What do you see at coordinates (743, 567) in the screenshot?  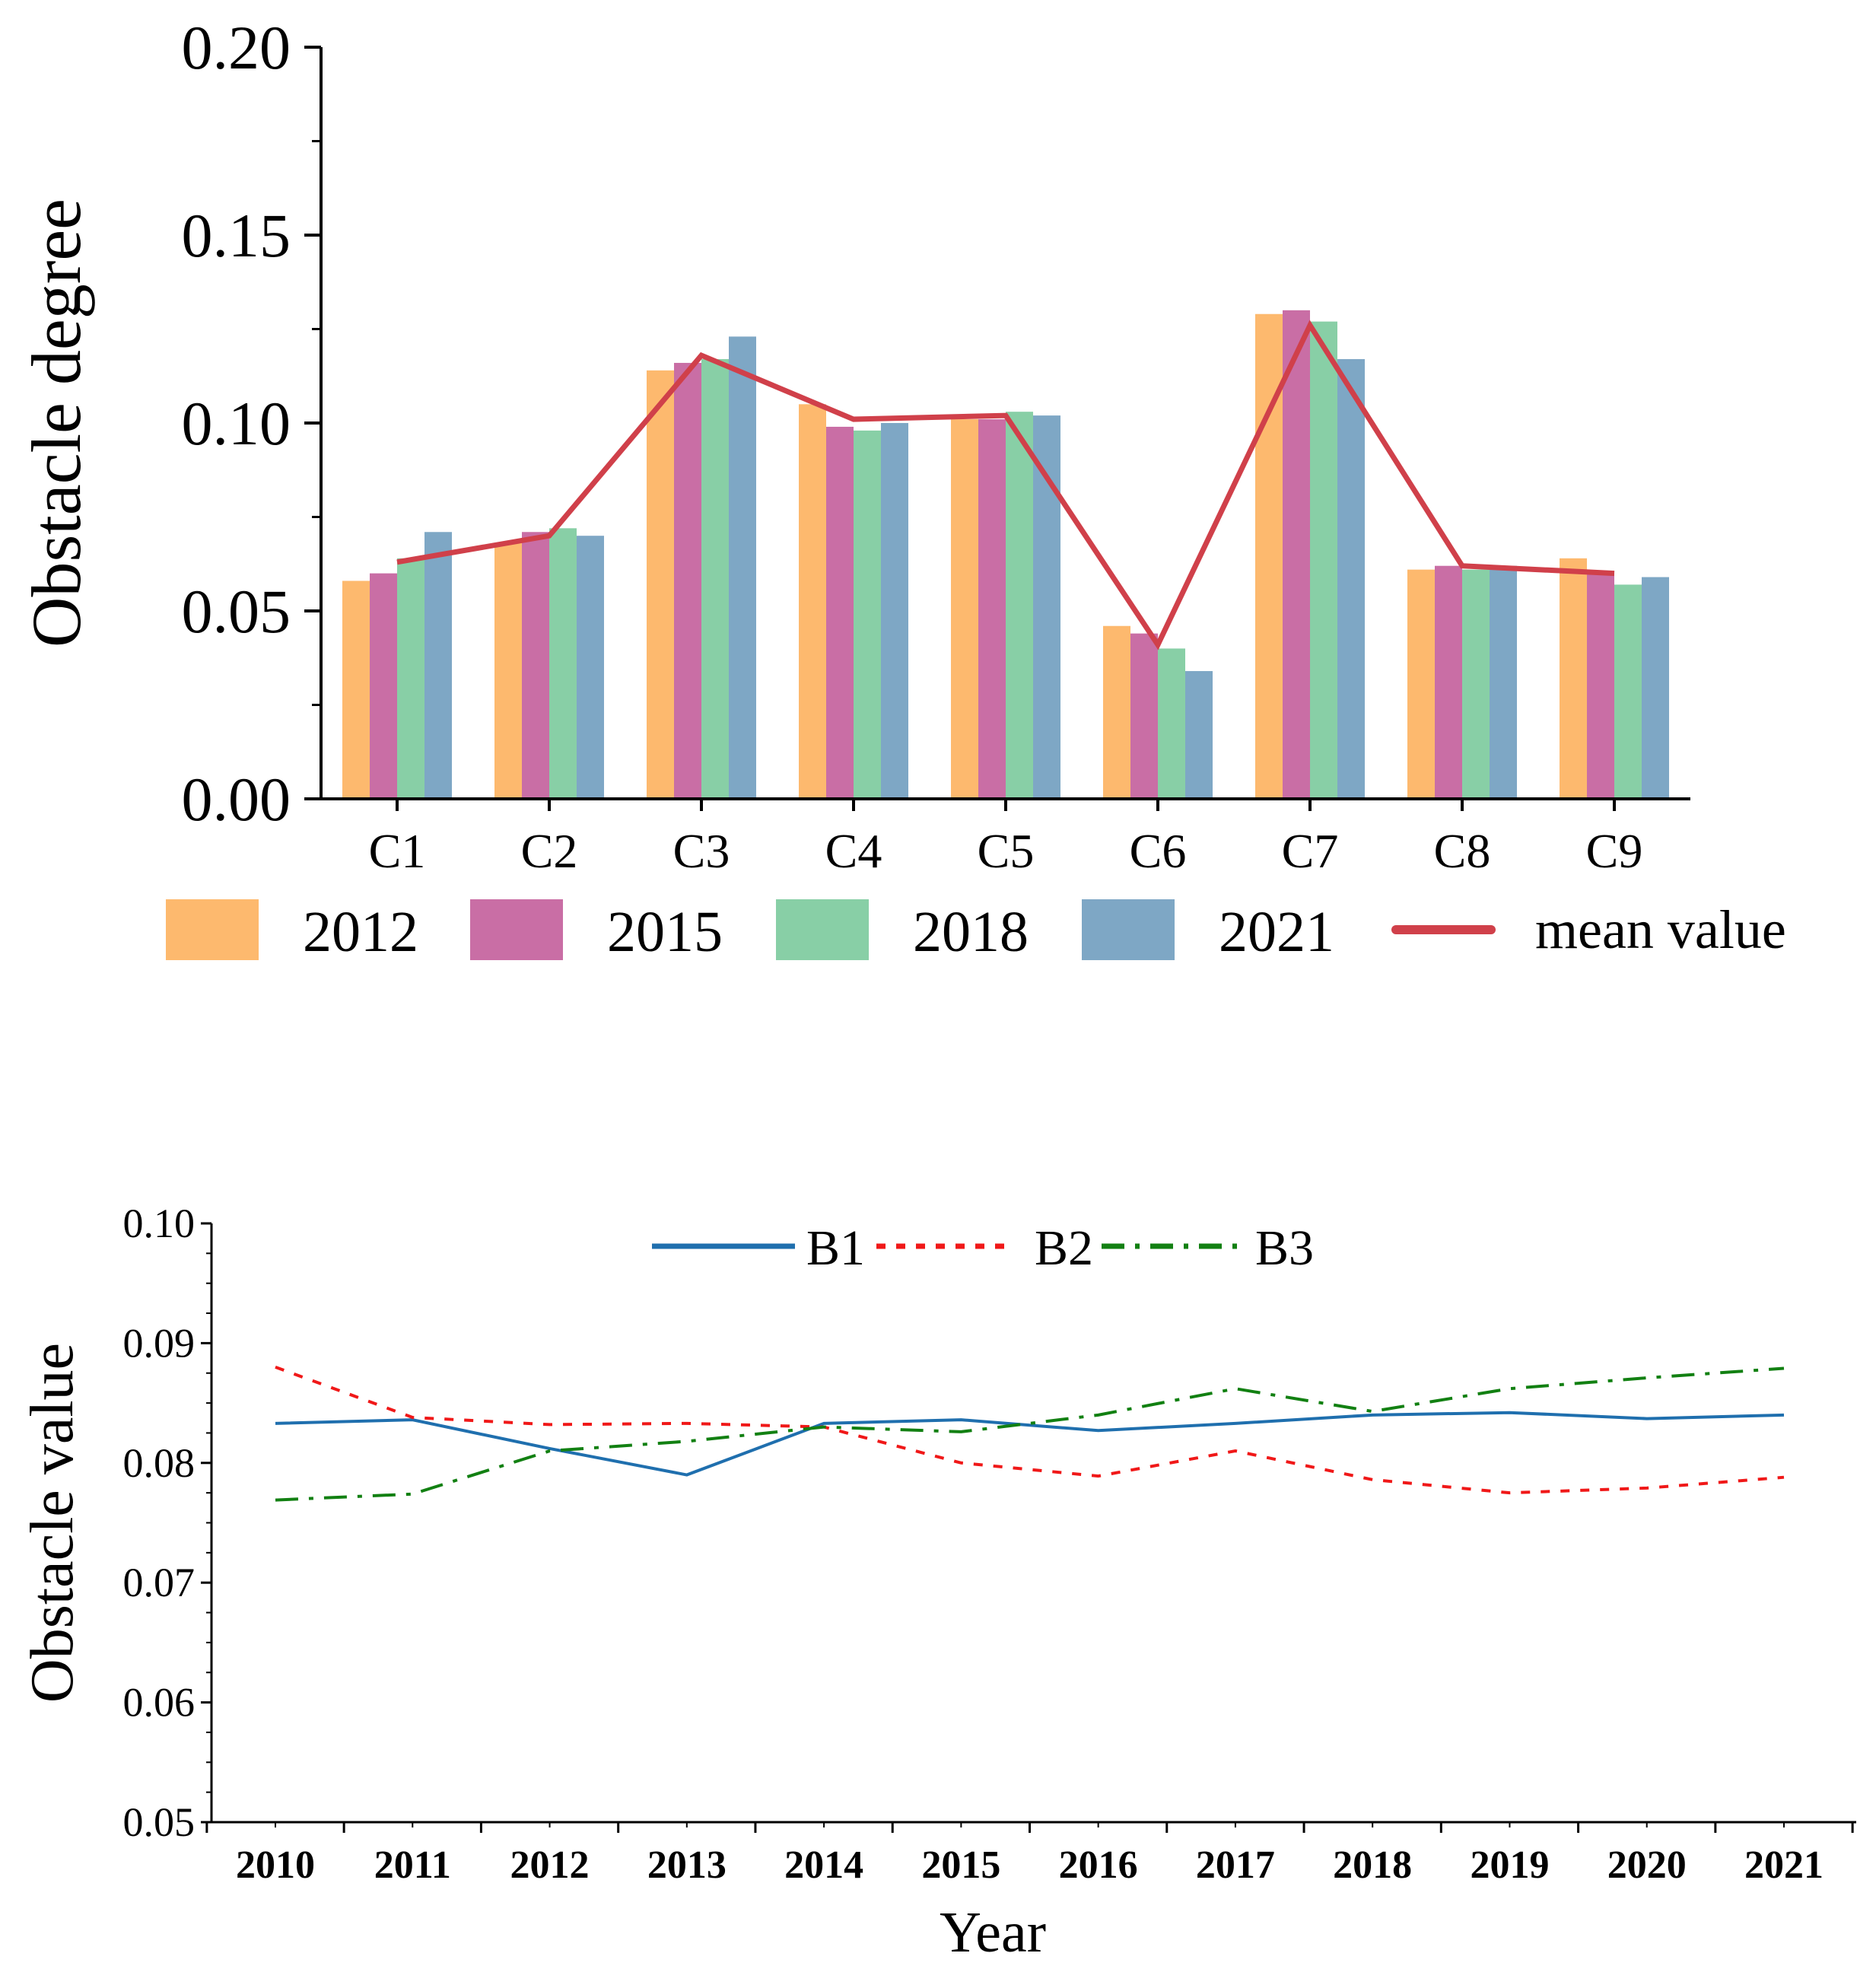 I see `bar-2021-C3` at bounding box center [743, 567].